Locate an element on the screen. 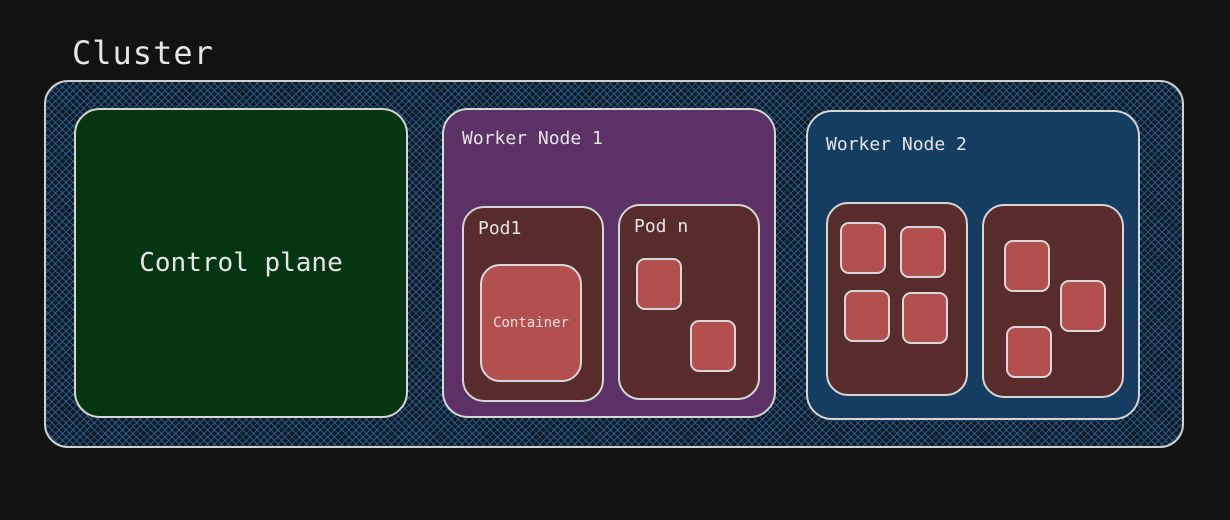  worker-node-1-label: Worker Node 1 is located at coordinates (532, 138).